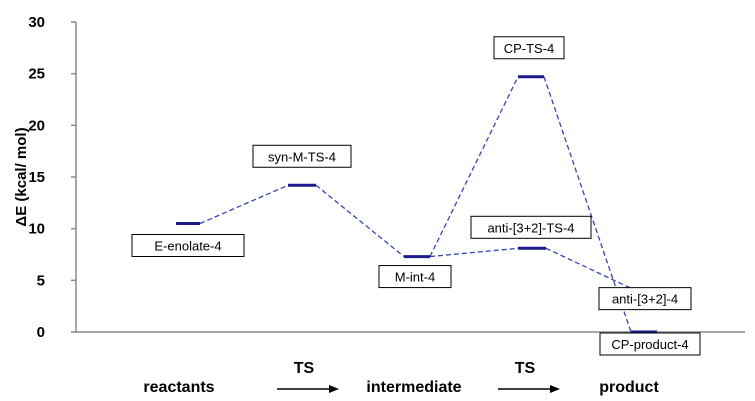  What do you see at coordinates (36, 125) in the screenshot?
I see `y-tick-label-20: 20` at bounding box center [36, 125].